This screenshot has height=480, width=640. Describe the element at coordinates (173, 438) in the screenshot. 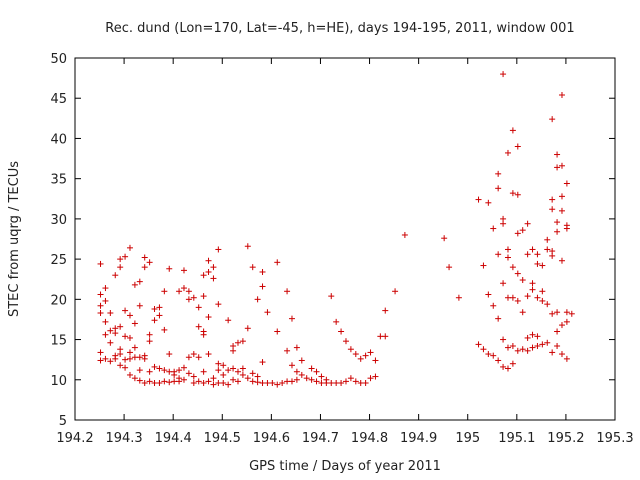

I see `x-tick-label: 194.4` at that location.